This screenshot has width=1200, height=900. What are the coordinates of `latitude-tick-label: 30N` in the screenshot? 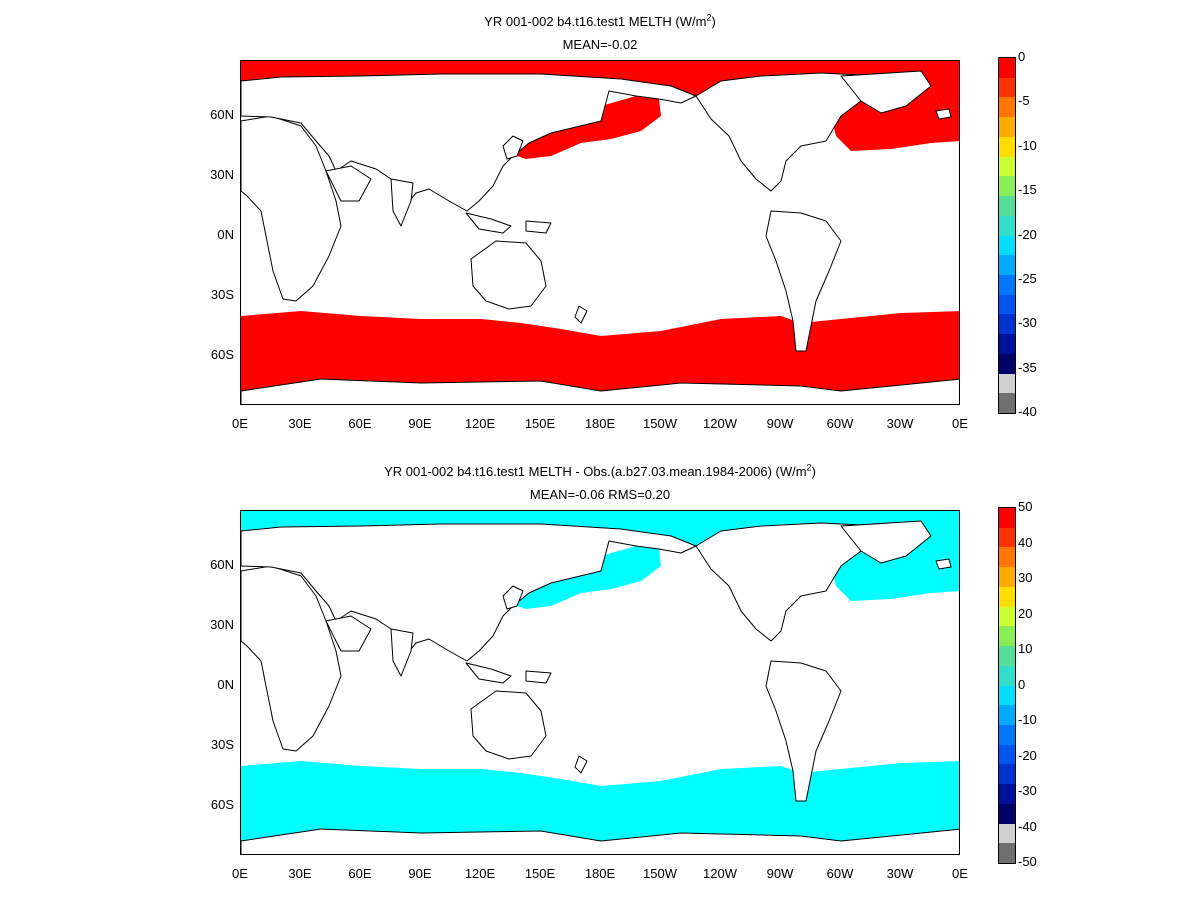 It's located at (222, 624).